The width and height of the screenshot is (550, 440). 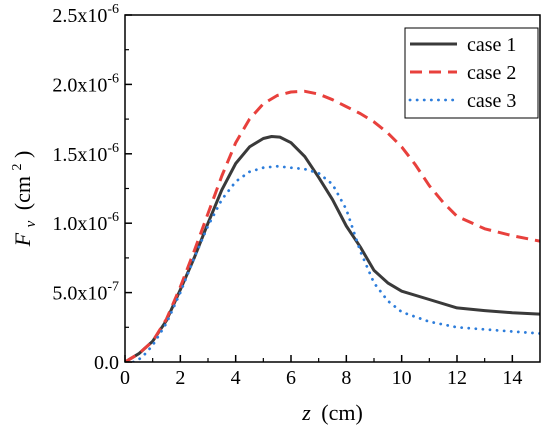 I want to click on y-axis-unit-sup: 2, so click(x=17, y=167).